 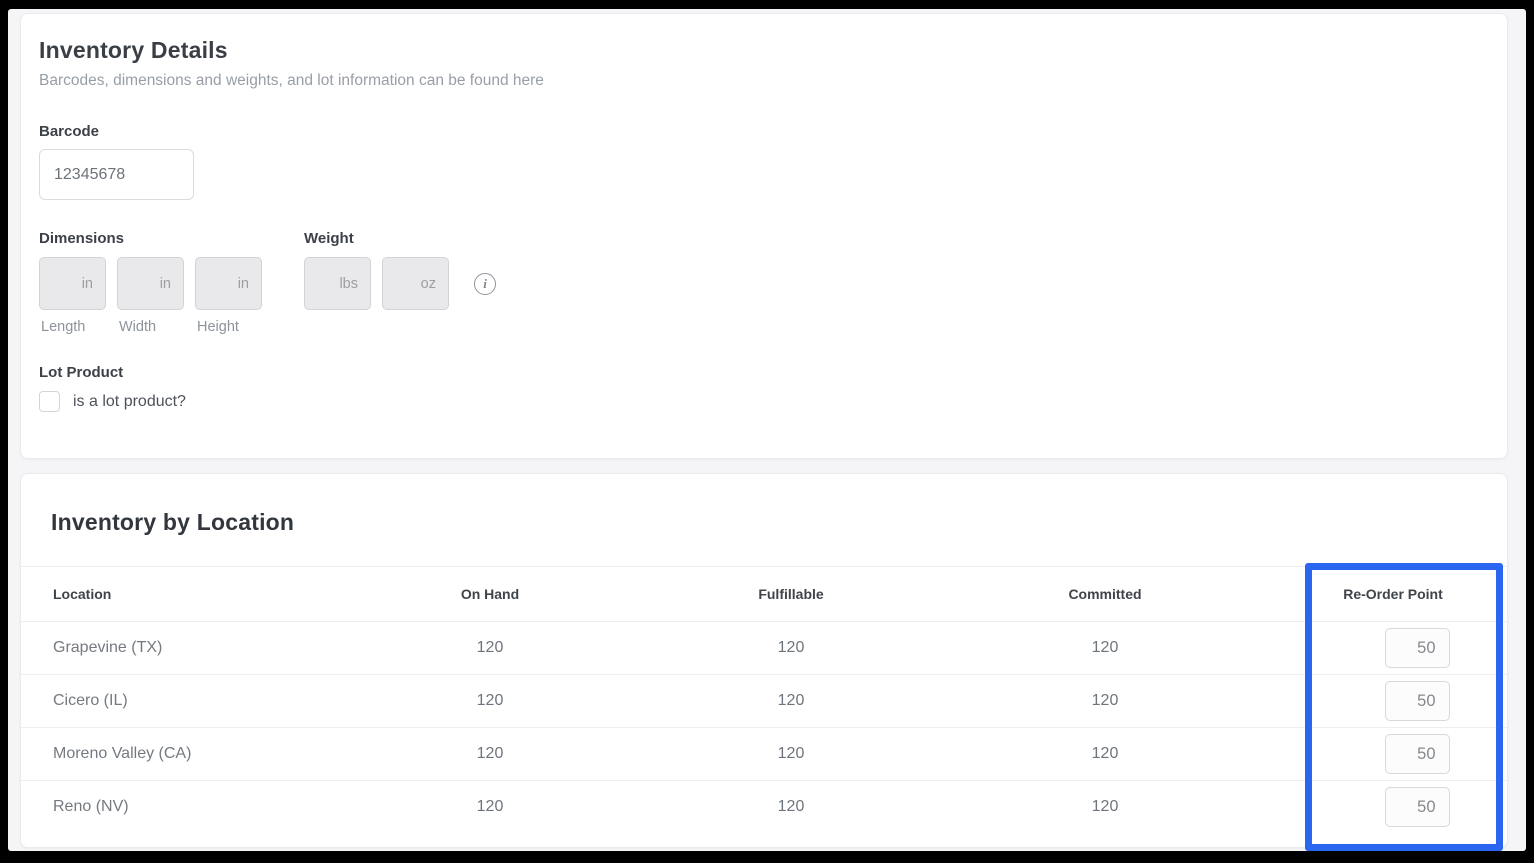 What do you see at coordinates (764, 807) in the screenshot?
I see `table-row: Reno (NV) 120 120 120` at bounding box center [764, 807].